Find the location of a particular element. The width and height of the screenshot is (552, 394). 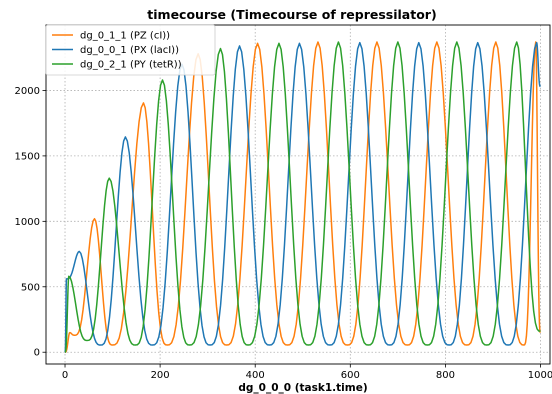

x-tick-label: 1000 is located at coordinates (540, 375).